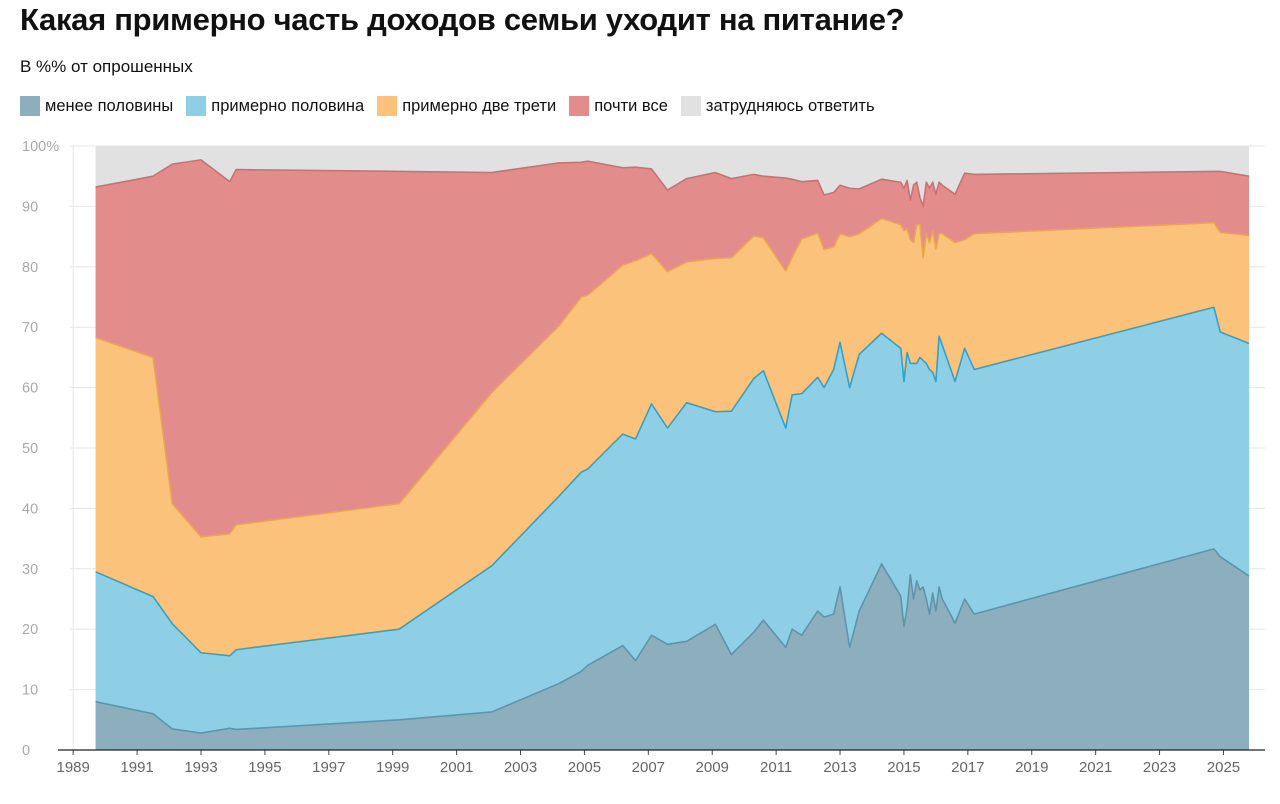 This screenshot has height=804, width=1280. What do you see at coordinates (520, 767) in the screenshot?
I see `x-tick-label: 2003` at bounding box center [520, 767].